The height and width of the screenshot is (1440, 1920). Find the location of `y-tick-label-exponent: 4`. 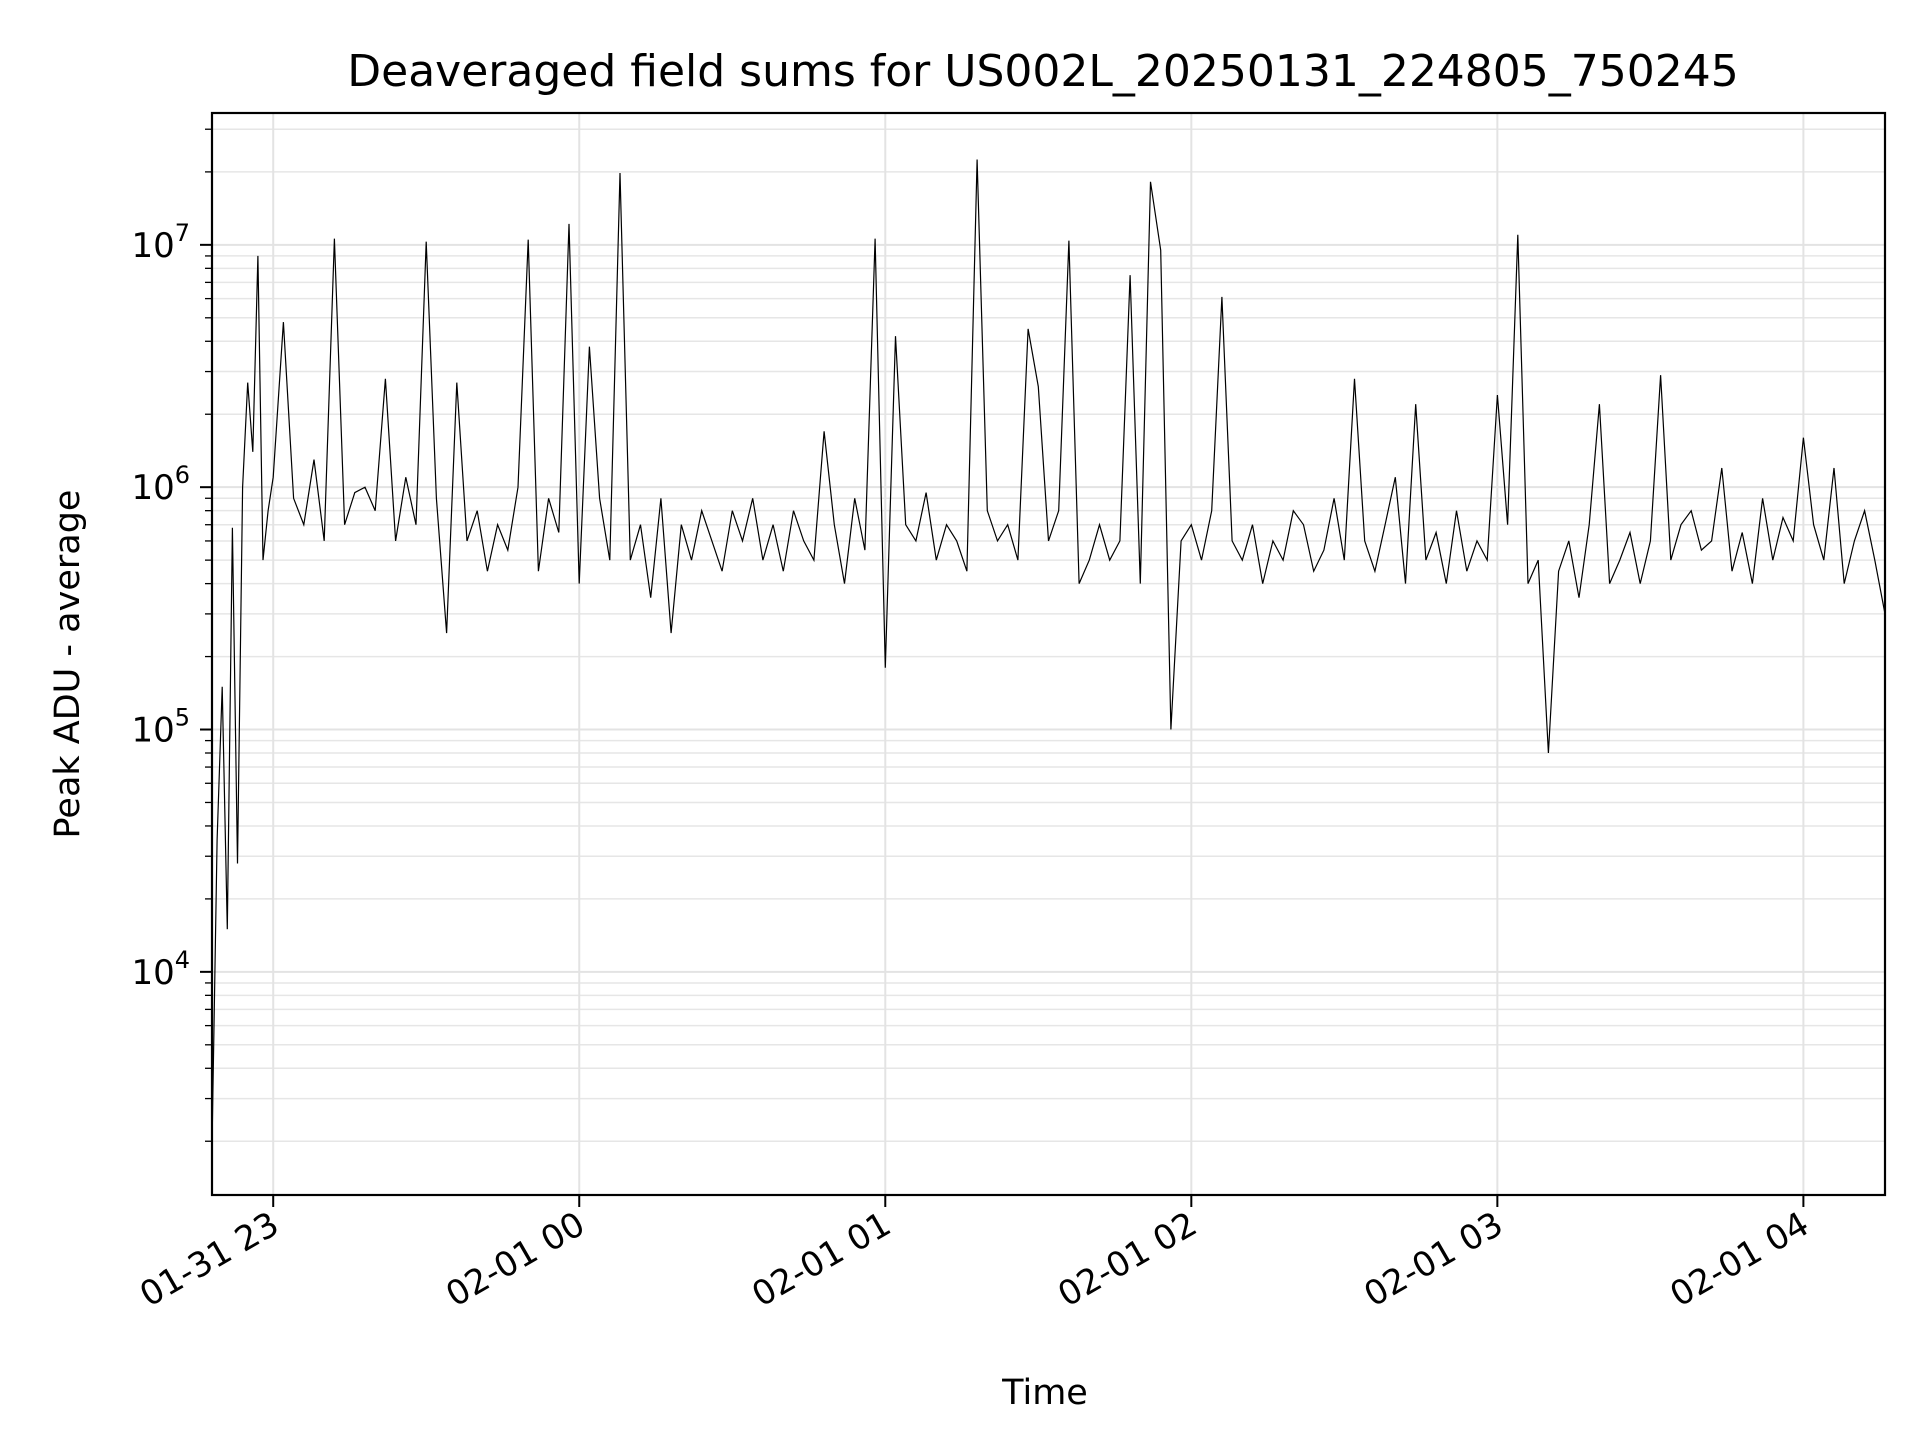

y-tick-label-exponent: 4 is located at coordinates (182, 960).